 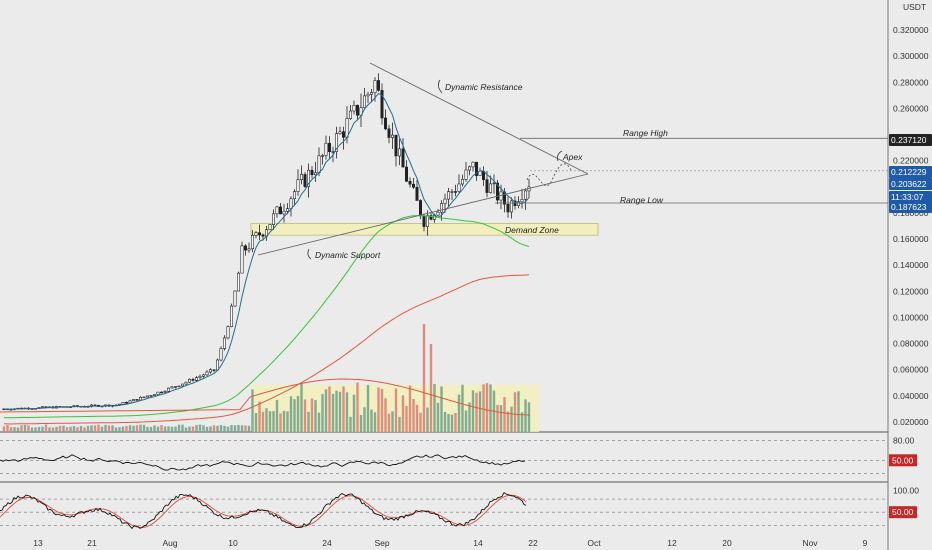 What do you see at coordinates (914, 7) in the screenshot?
I see `currency-label: USDT` at bounding box center [914, 7].